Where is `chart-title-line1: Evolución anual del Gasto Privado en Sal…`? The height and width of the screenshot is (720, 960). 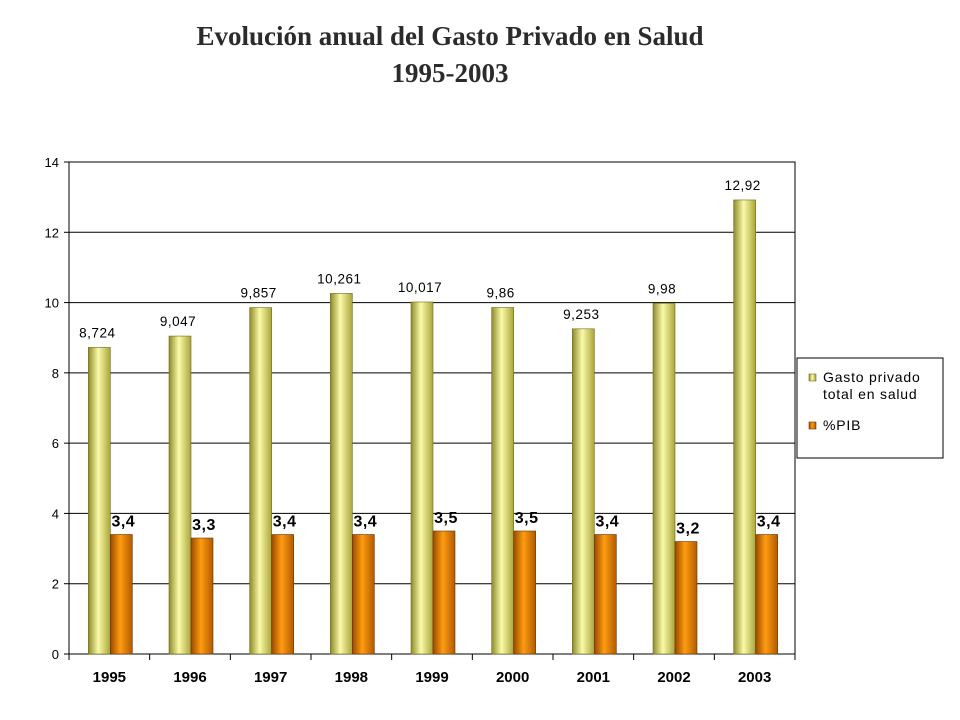 chart-title-line1: Evolución anual del Gasto Privado en Sal… is located at coordinates (450, 36).